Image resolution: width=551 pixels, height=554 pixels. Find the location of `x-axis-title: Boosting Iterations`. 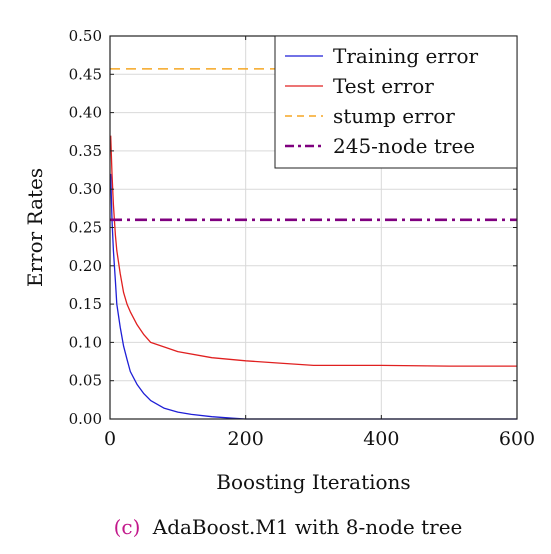

x-axis-title: Boosting Iterations is located at coordinates (313, 482).